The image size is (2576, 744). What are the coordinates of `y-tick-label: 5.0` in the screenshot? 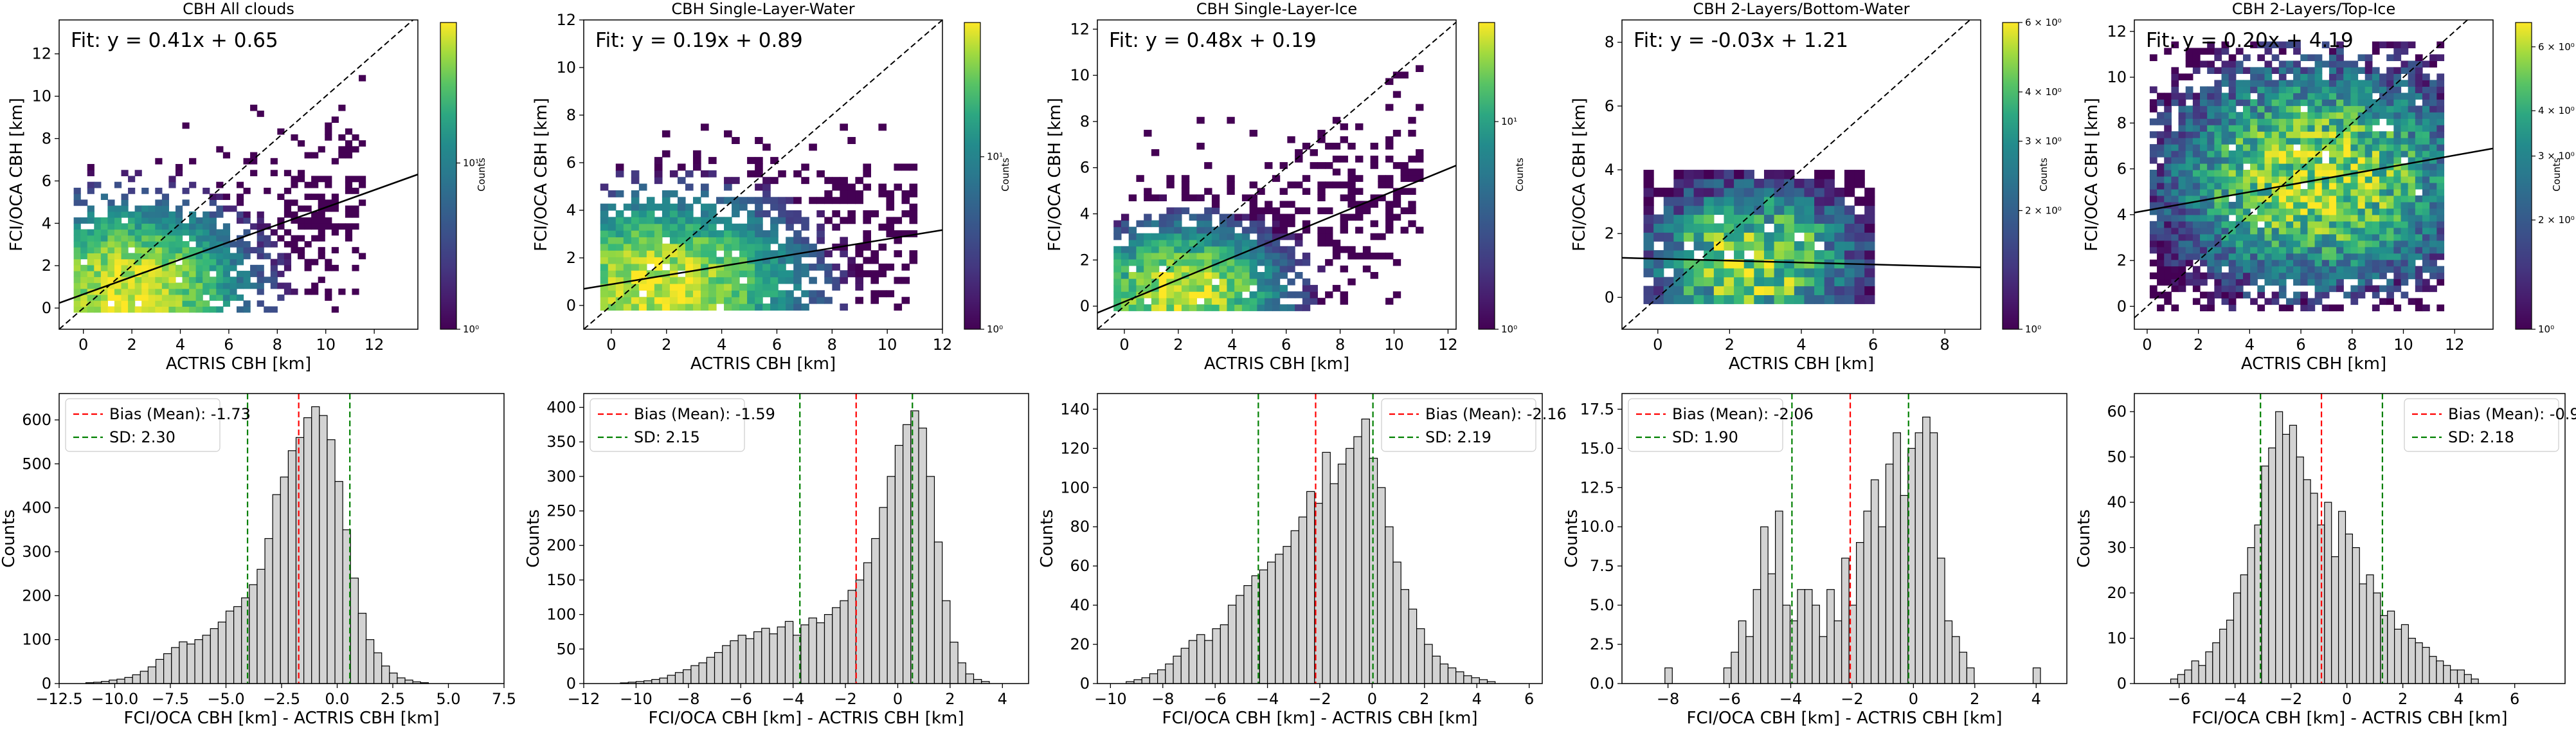 It's located at (1602, 605).